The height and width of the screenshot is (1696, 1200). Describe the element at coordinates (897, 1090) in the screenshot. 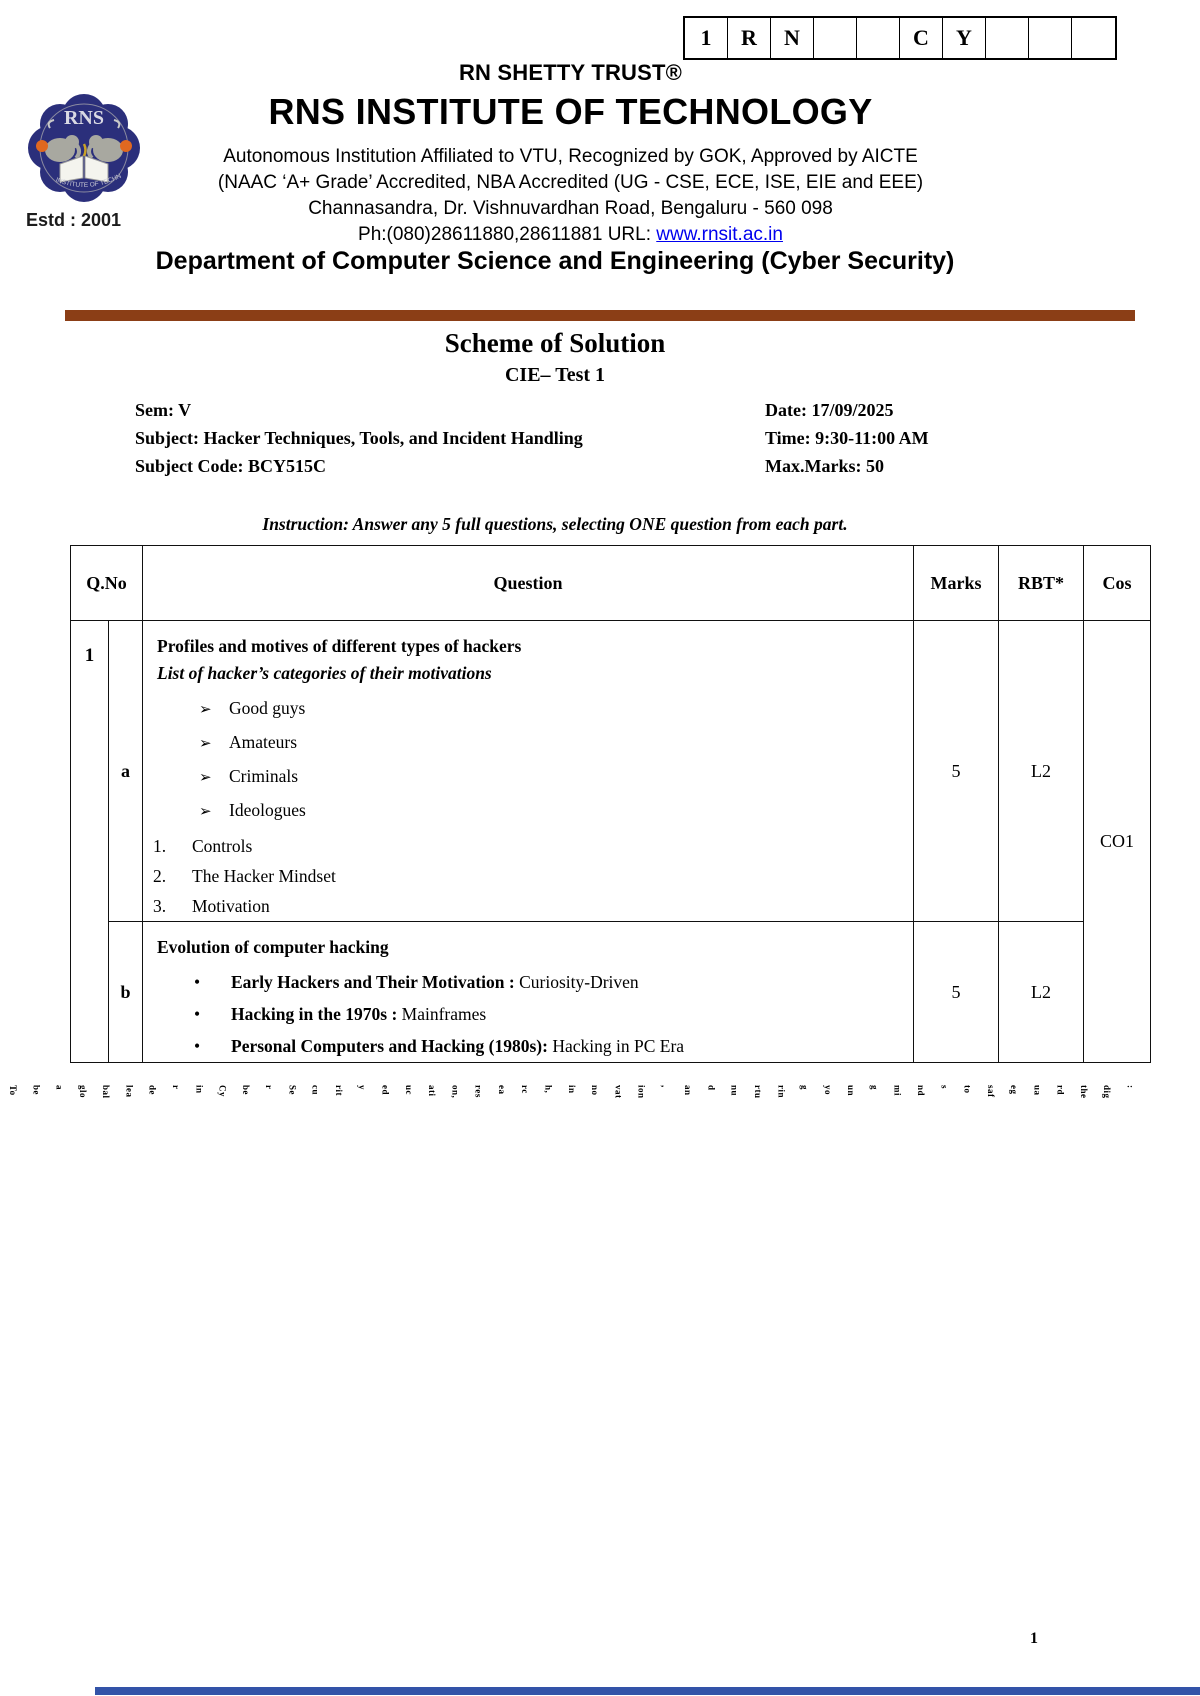

I see `rotated-text-fragment: mi` at that location.